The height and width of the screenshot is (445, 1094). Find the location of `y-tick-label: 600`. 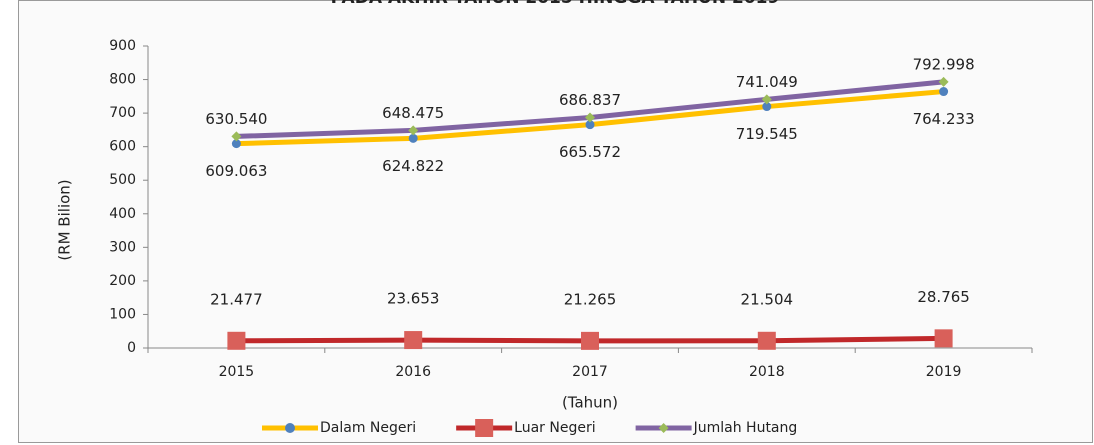

y-tick-label: 600 is located at coordinates (122, 147).